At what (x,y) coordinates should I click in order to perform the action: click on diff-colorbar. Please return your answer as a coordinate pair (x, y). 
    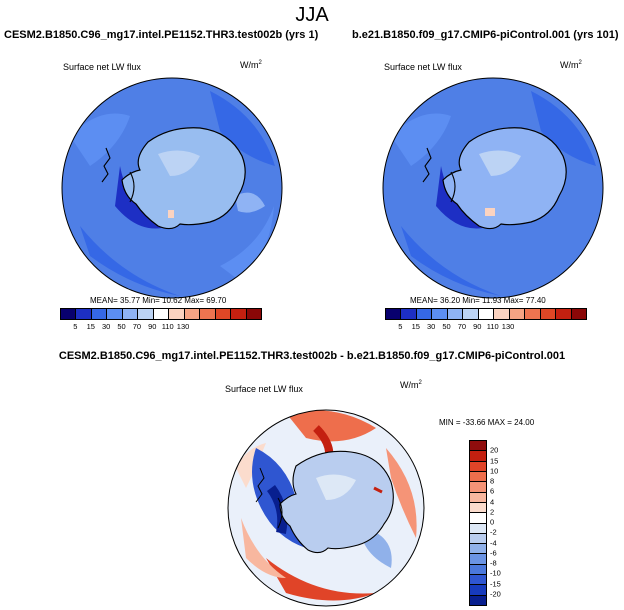
    Looking at the image, I should click on (478, 523).